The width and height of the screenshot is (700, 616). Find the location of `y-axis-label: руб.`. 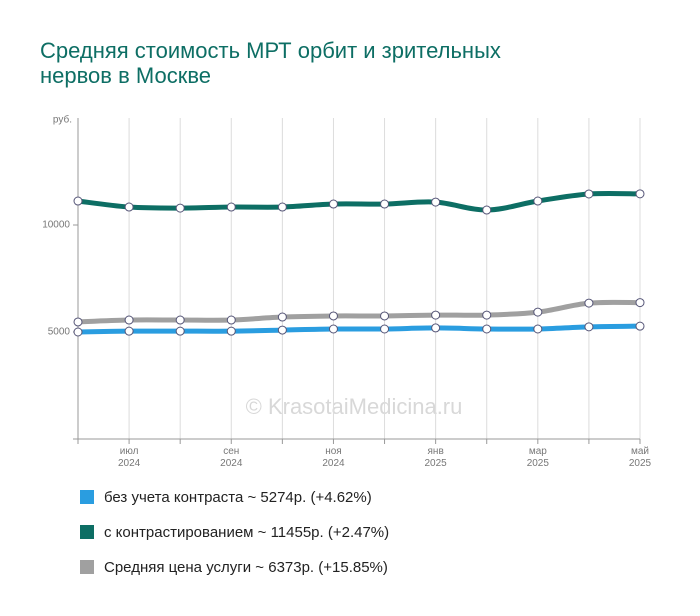

y-axis-label: руб. is located at coordinates (62, 120).